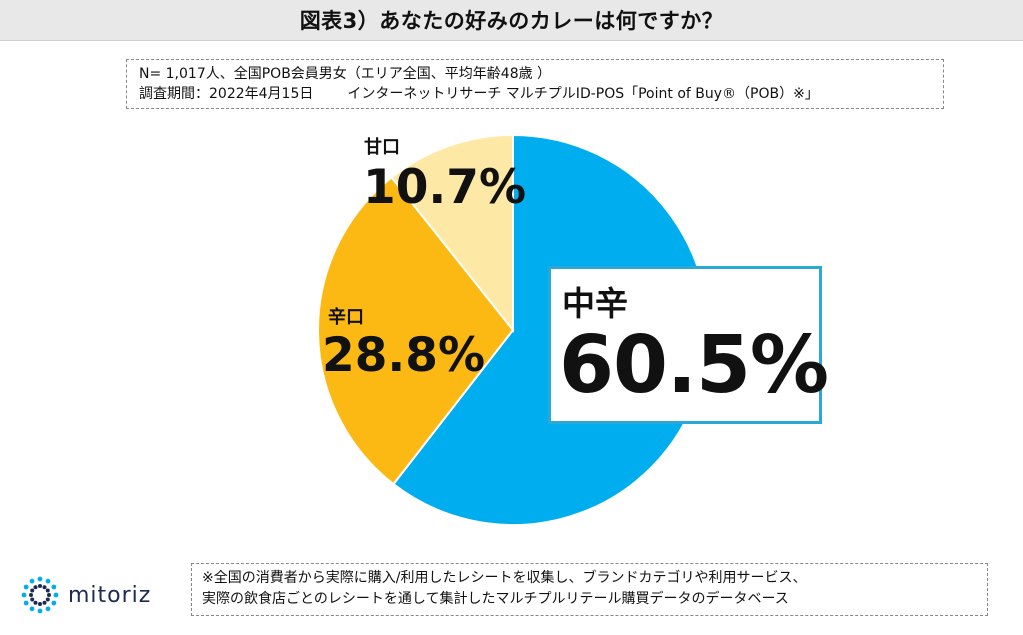  Describe the element at coordinates (345, 74) in the screenshot. I see `survey-note-line1: N= 1,017人、全国POB会員男女（エリア全国、平均年齢48歳 ）` at that location.